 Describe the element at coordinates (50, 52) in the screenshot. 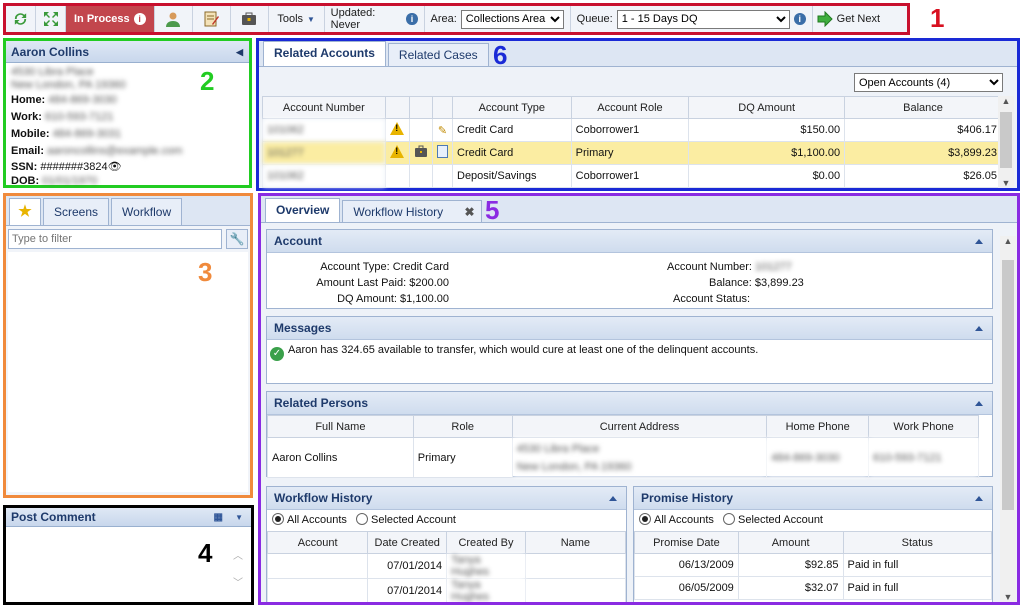

I see `contact-name: Aaron Collins` at that location.